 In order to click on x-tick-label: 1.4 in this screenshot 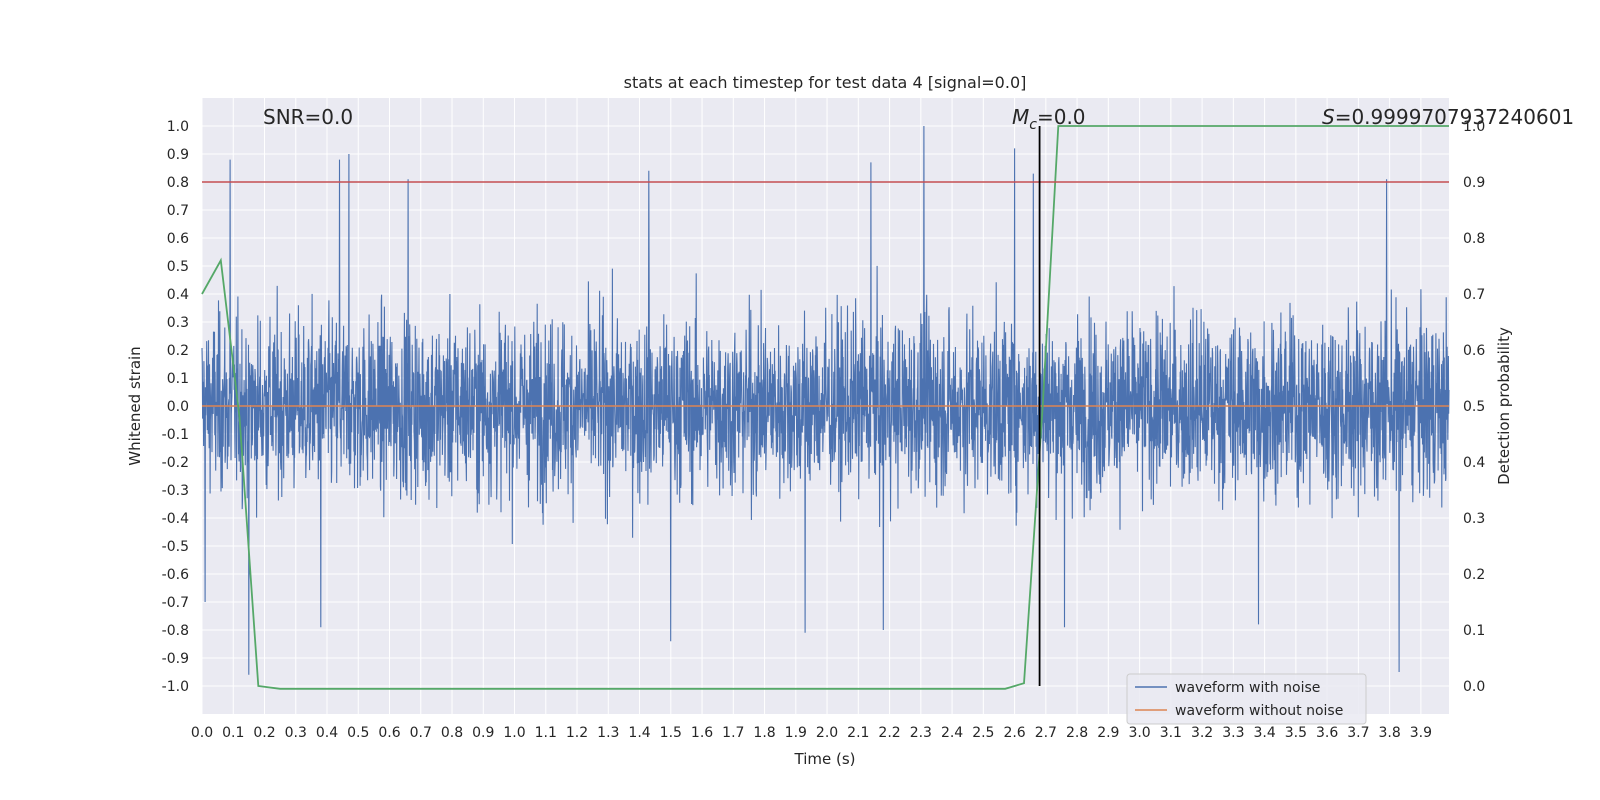, I will do `click(639, 733)`.